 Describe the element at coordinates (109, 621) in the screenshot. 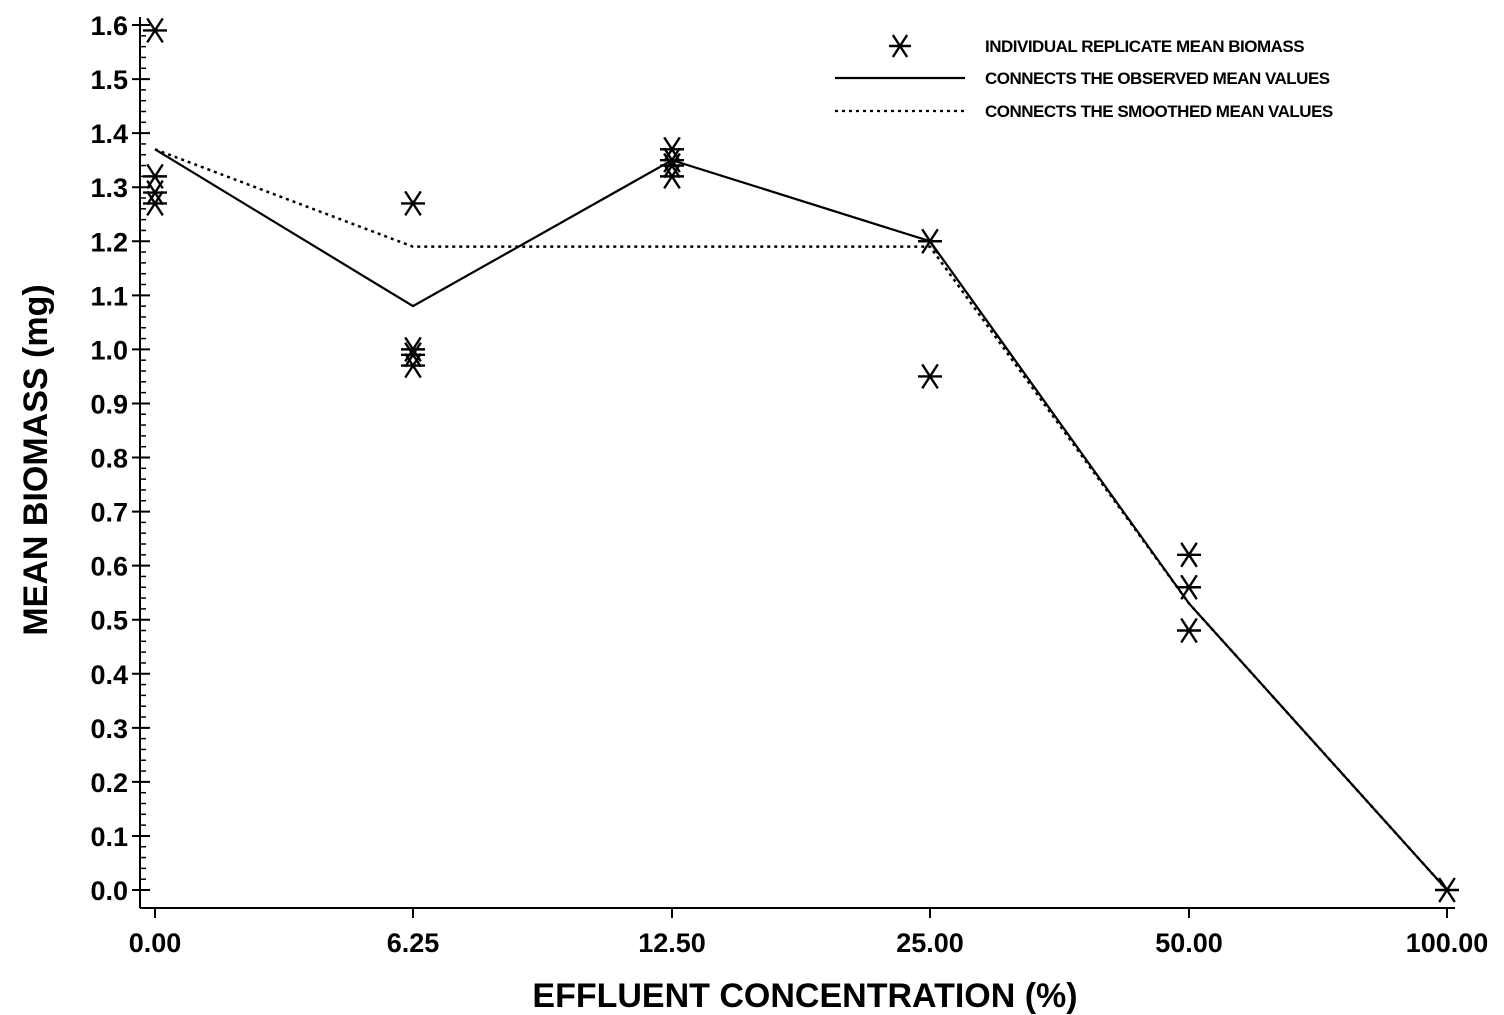

I see `y-tick-label: 0.5` at that location.